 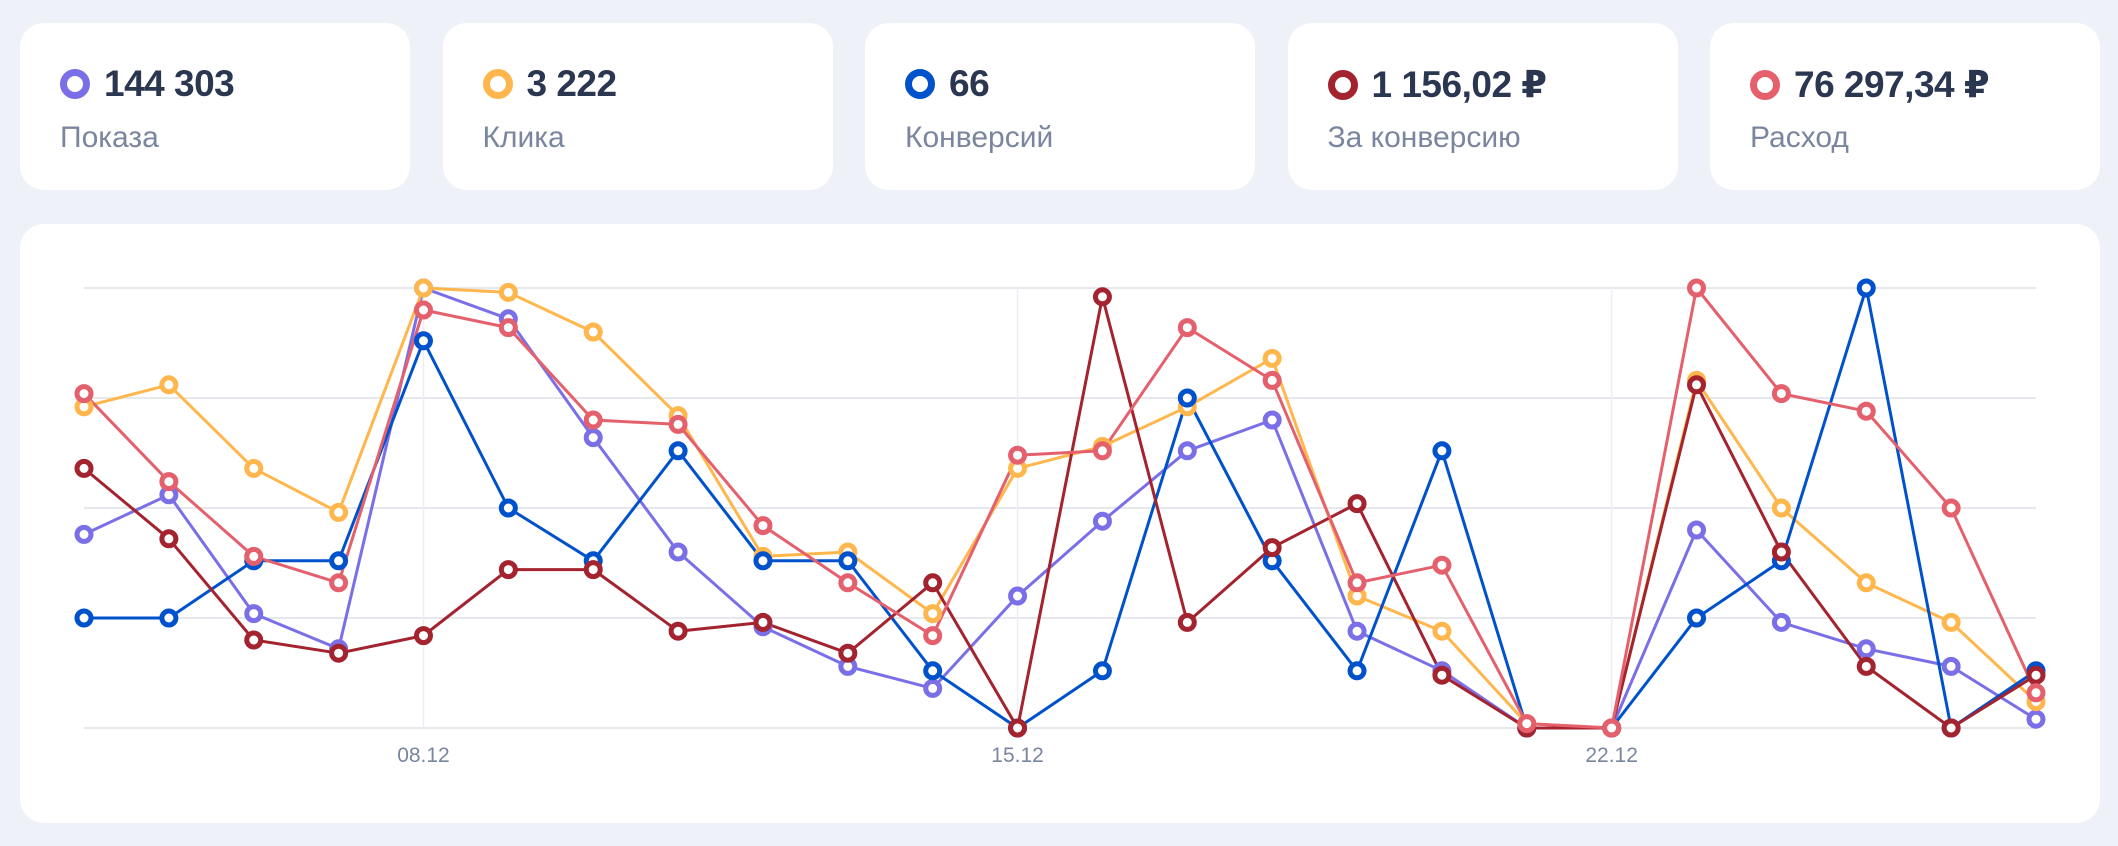 I want to click on metric-card-spend: 76 297,34 ₽ Расход, so click(x=1905, y=106).